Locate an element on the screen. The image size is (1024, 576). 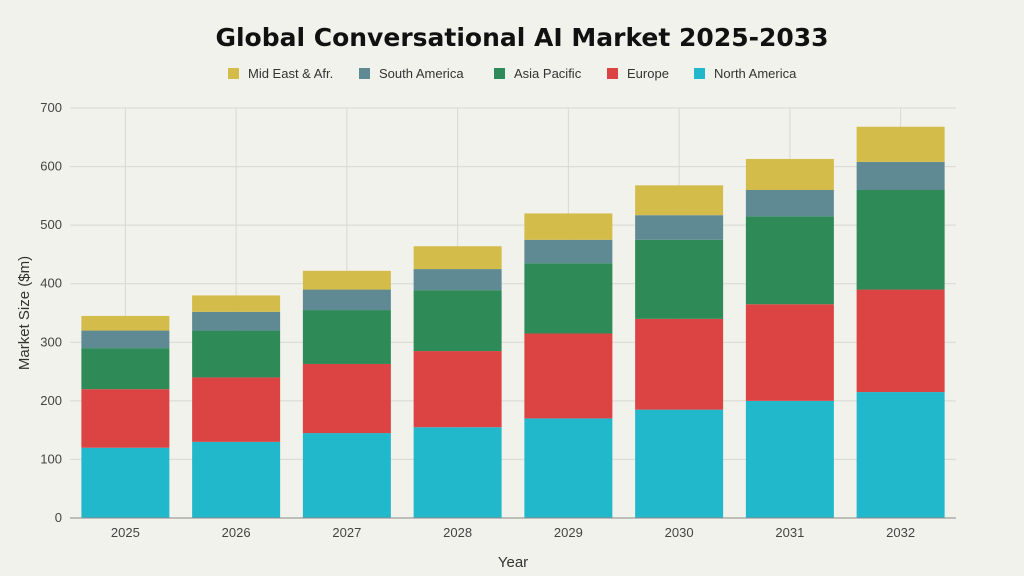
legend-label: Asia Pacific is located at coordinates (548, 73).